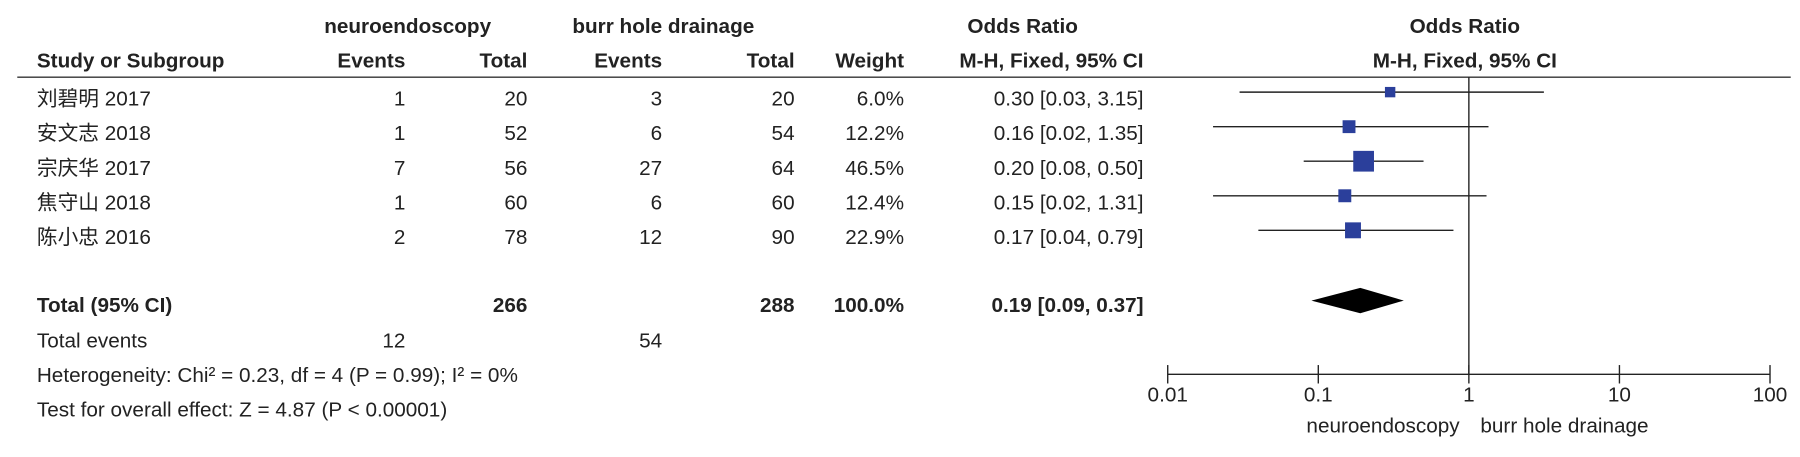  I want to click on weight: 100.0%, so click(869, 305).